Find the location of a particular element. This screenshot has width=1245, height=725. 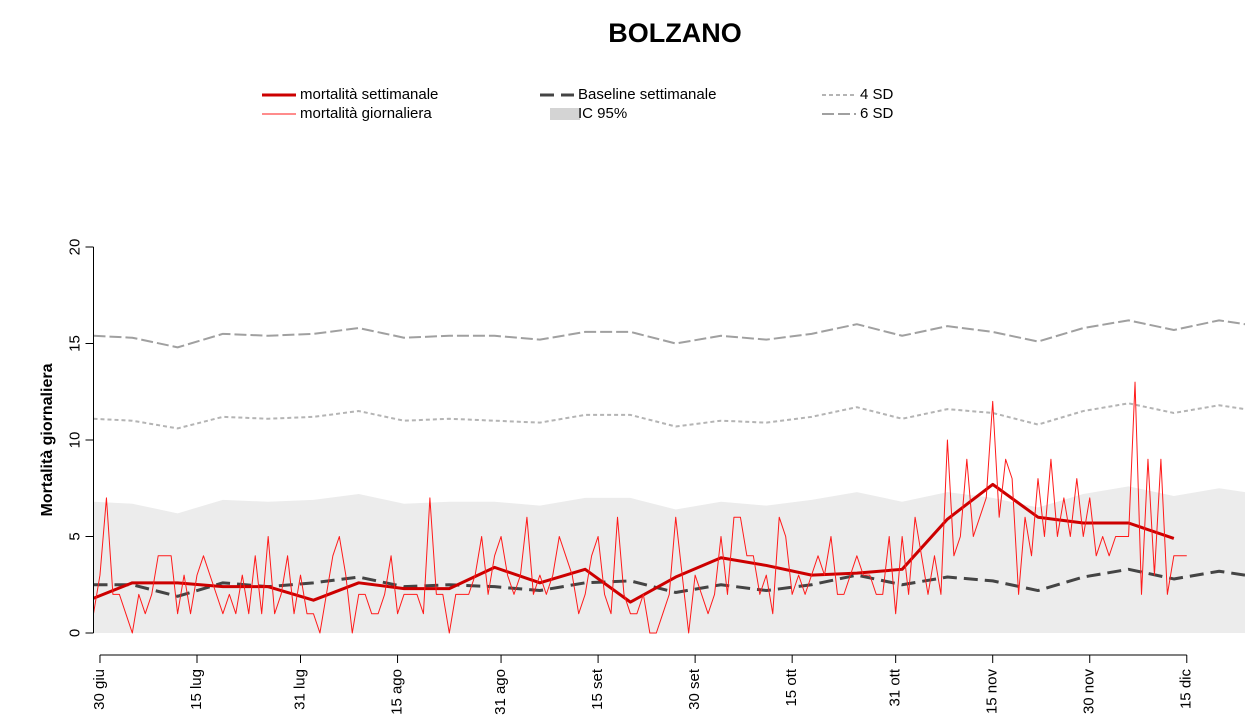

y-tick-label: 5 is located at coordinates (74, 536).